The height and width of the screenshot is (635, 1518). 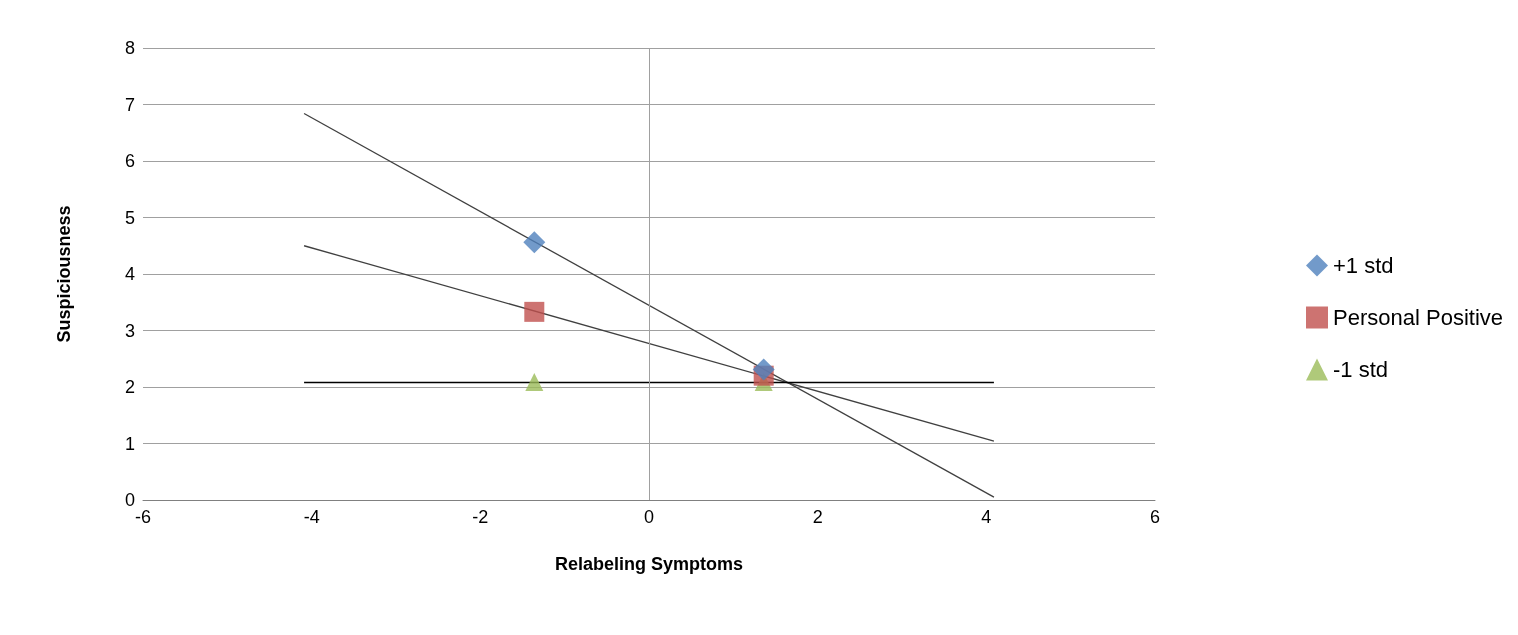 I want to click on y-tick-label: 0, so click(x=129, y=500).